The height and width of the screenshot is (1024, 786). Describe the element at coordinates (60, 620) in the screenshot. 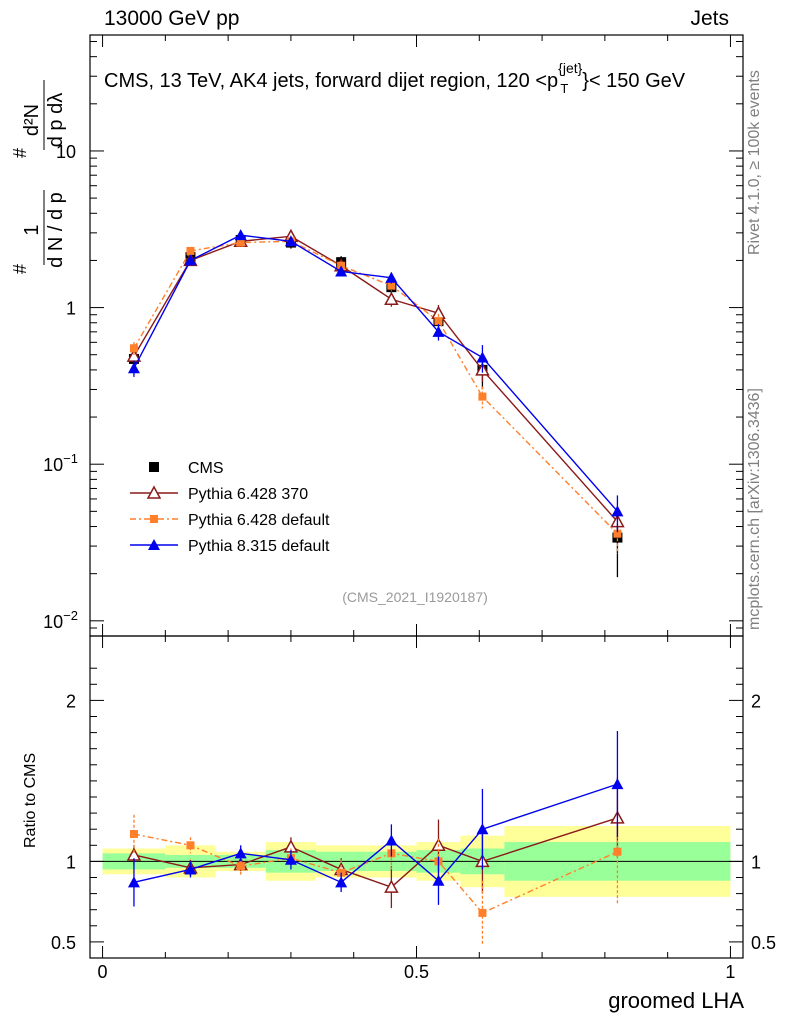

I see `y-tick-label: 10⁻²` at that location.